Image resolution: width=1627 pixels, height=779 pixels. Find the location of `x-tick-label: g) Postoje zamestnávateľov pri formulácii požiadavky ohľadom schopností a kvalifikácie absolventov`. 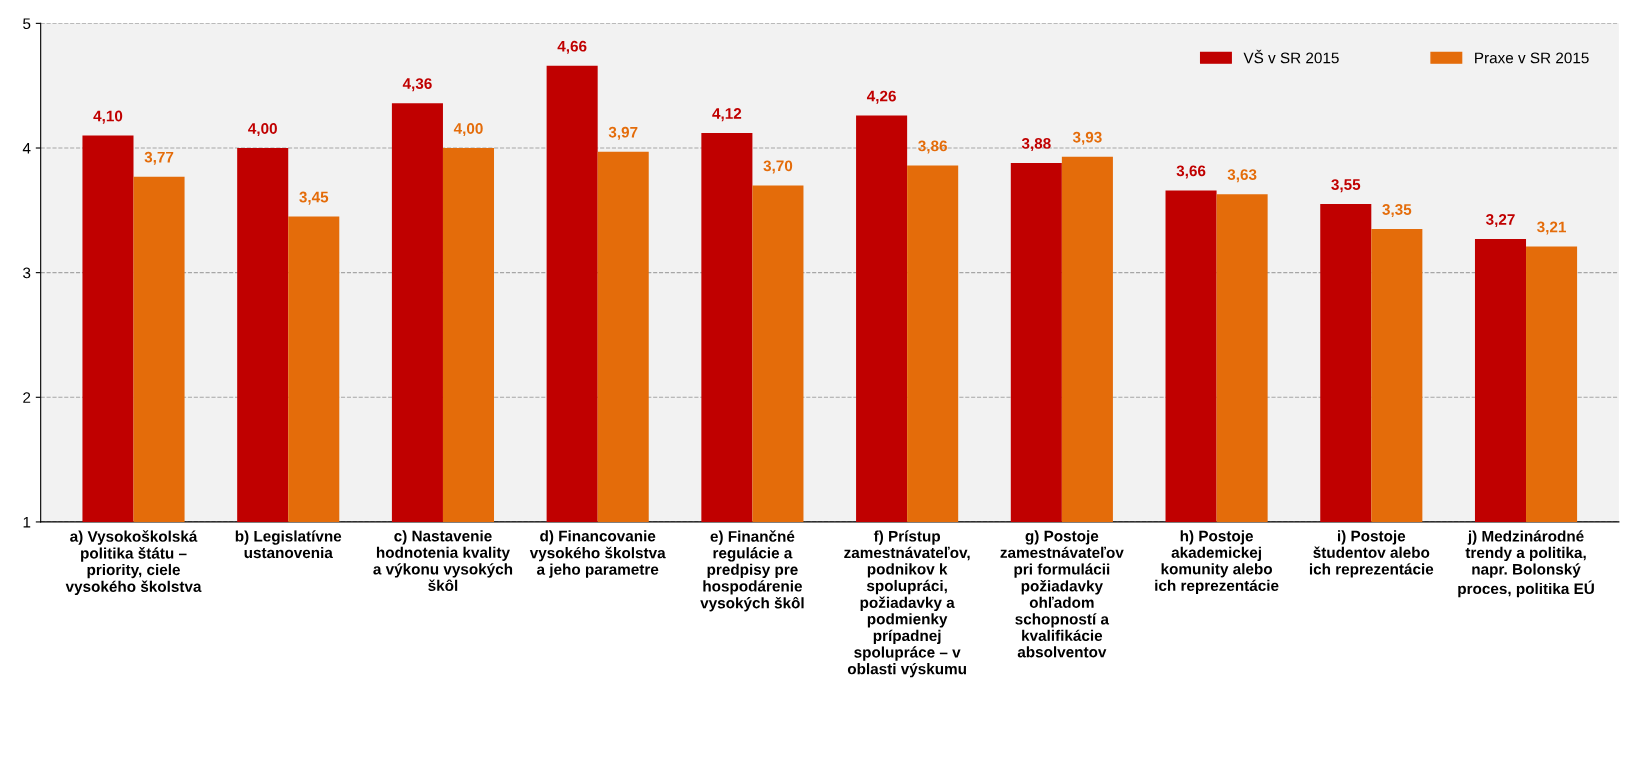

x-tick-label: g) Postoje zamestnávateľov pri formulácii požiadavky ohľadom schopností a kvalifikácie absolventov is located at coordinates (1062, 594).